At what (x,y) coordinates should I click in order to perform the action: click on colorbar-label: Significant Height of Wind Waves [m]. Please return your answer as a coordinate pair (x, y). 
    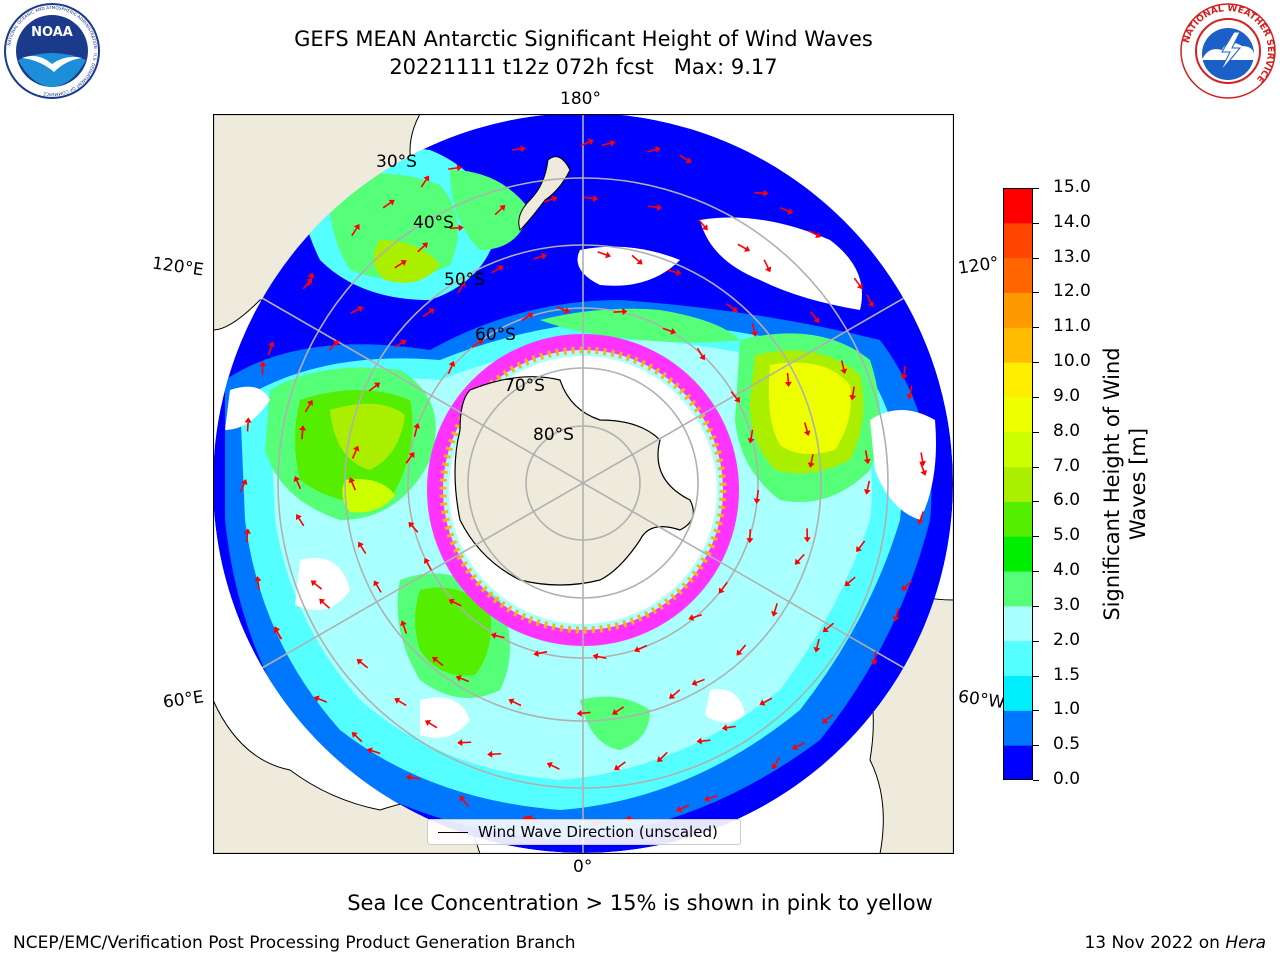
    Looking at the image, I should click on (1125, 484).